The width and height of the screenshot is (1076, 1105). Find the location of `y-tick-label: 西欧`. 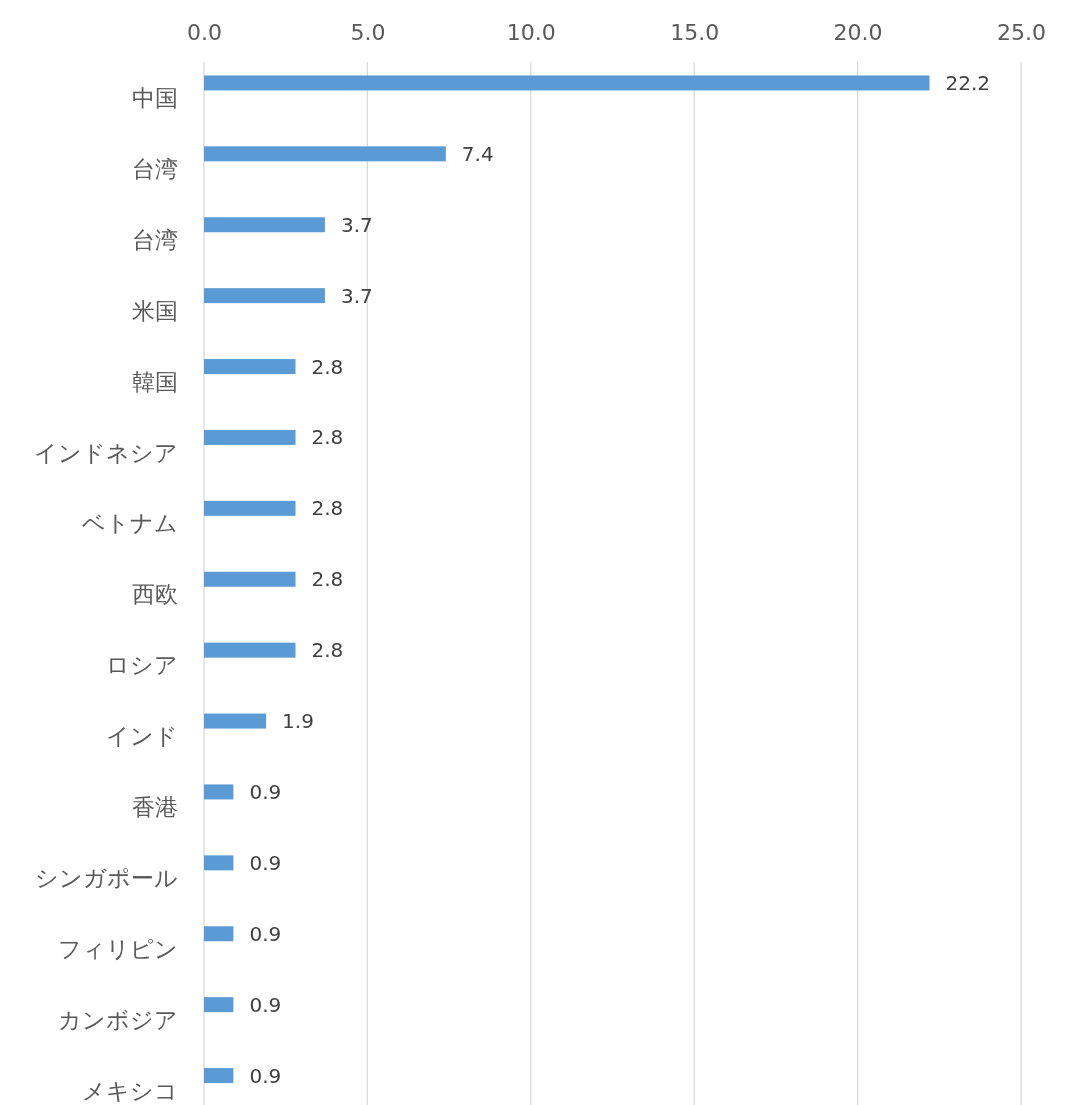

y-tick-label: 西欧 is located at coordinates (155, 594).